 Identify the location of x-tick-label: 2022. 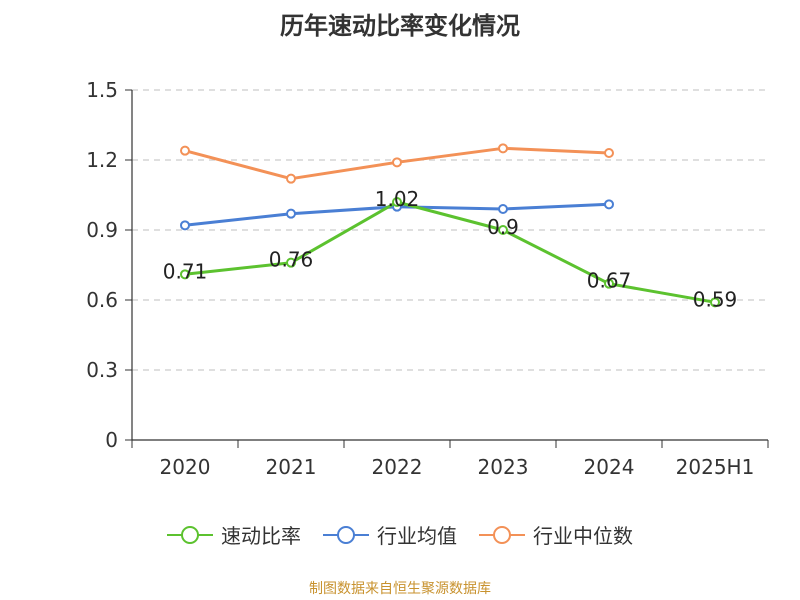
(397, 467).